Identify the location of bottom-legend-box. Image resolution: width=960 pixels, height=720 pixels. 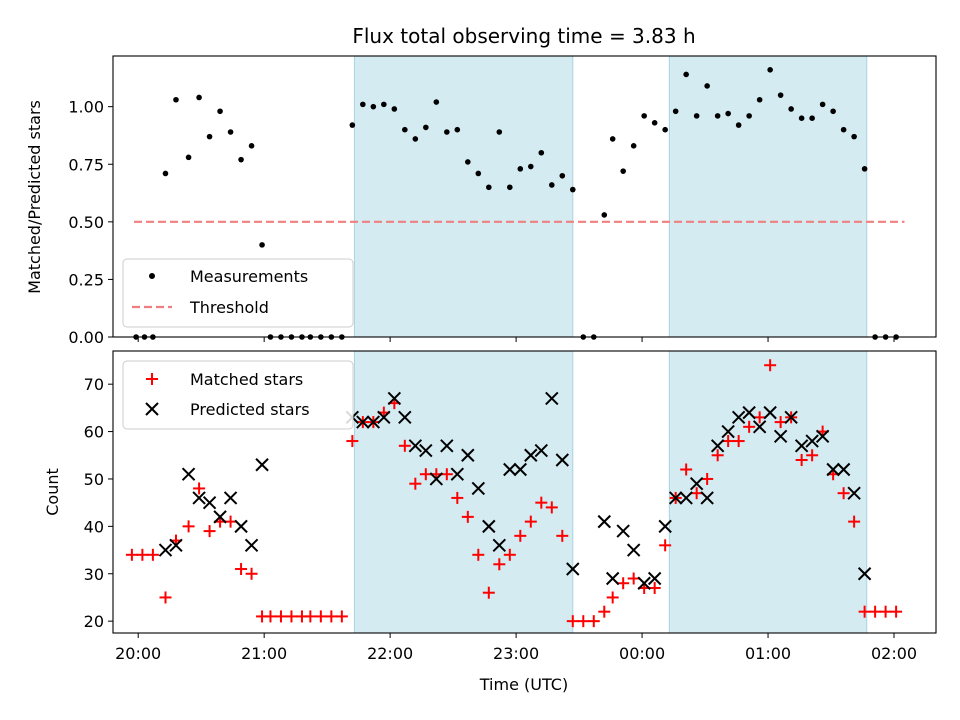
(238, 395).